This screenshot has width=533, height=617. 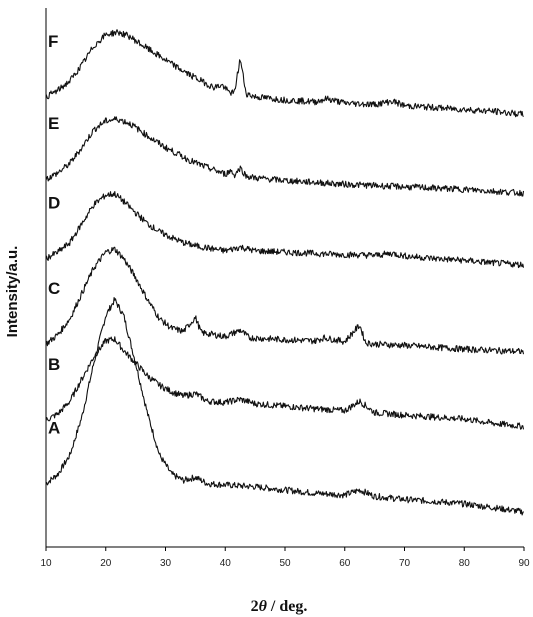 What do you see at coordinates (53, 123) in the screenshot?
I see `series-label-E: E` at bounding box center [53, 123].